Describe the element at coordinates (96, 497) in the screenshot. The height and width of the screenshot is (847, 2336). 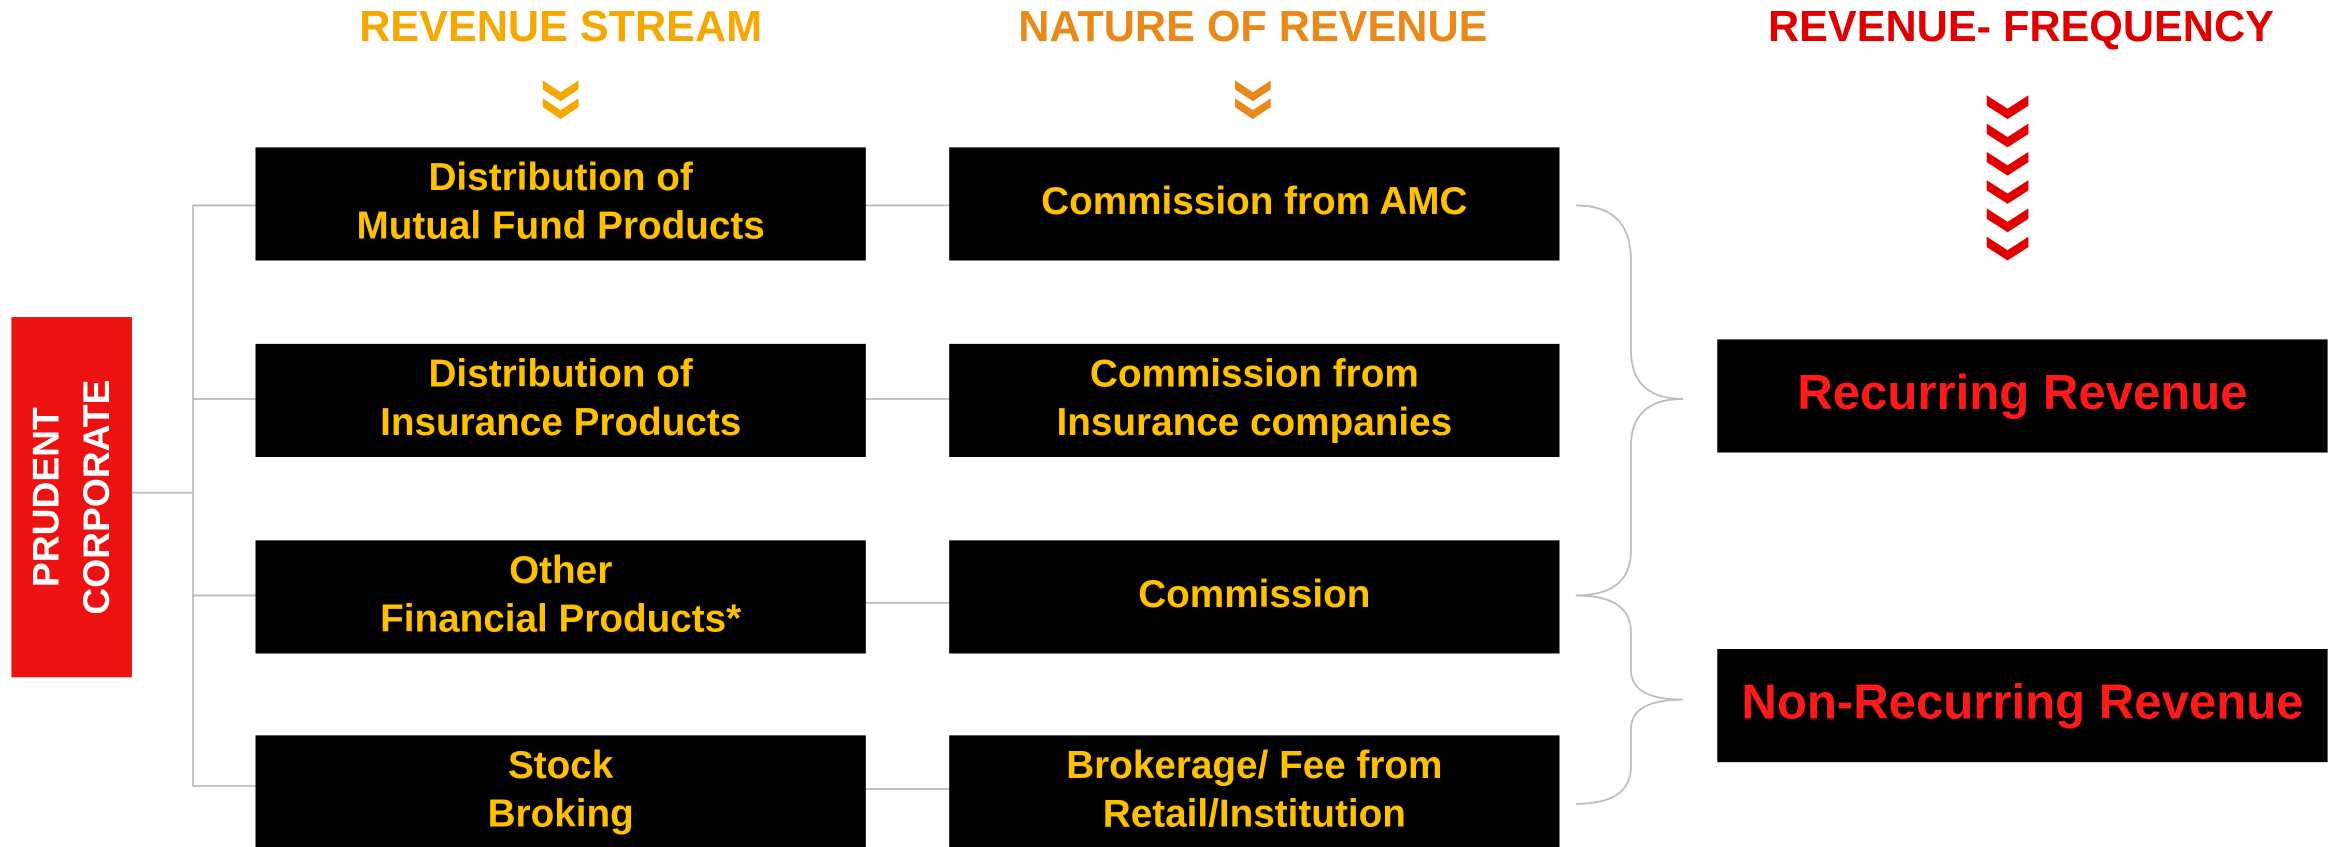
I see `root-label: CORPORATE` at that location.